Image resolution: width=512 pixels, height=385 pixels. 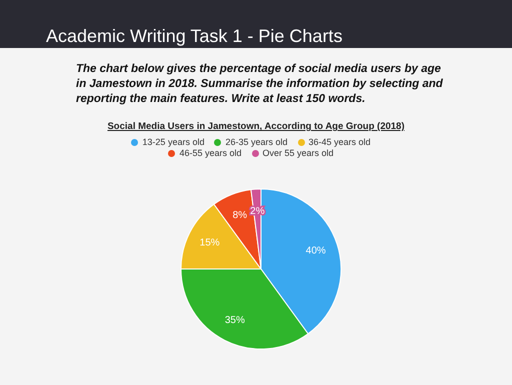 I want to click on text: The chart below gives the percentage of social media users by age in Jamestown in 2018. Summarise the information by selecting and reporting the main features. Write at least 150 words., so click(x=259, y=84).